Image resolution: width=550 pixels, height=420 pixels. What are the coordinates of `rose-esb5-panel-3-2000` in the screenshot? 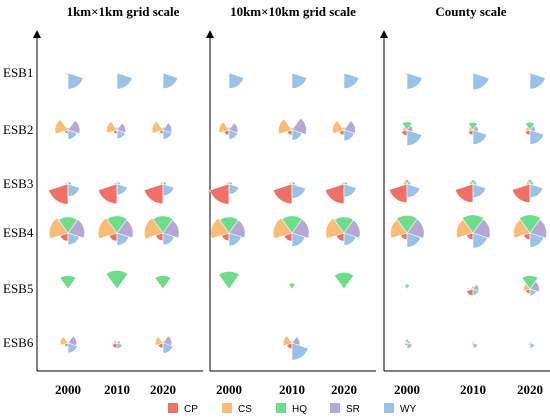 It's located at (407, 287).